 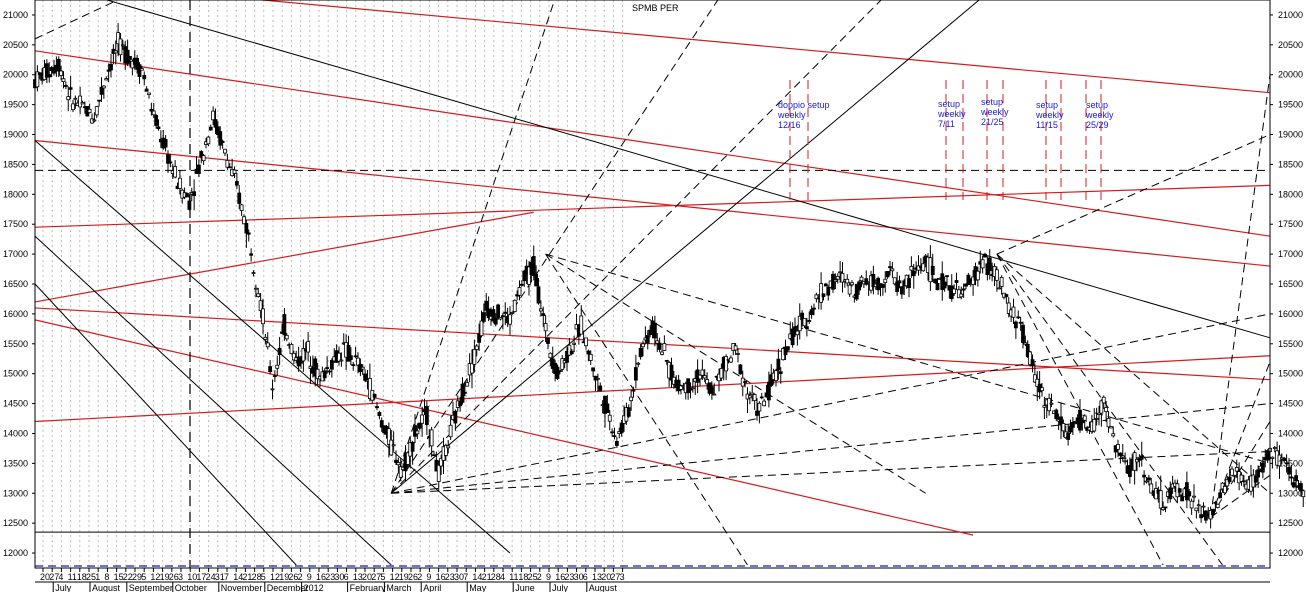 What do you see at coordinates (465, 577) in the screenshot?
I see `x-tick-label: 7` at bounding box center [465, 577].